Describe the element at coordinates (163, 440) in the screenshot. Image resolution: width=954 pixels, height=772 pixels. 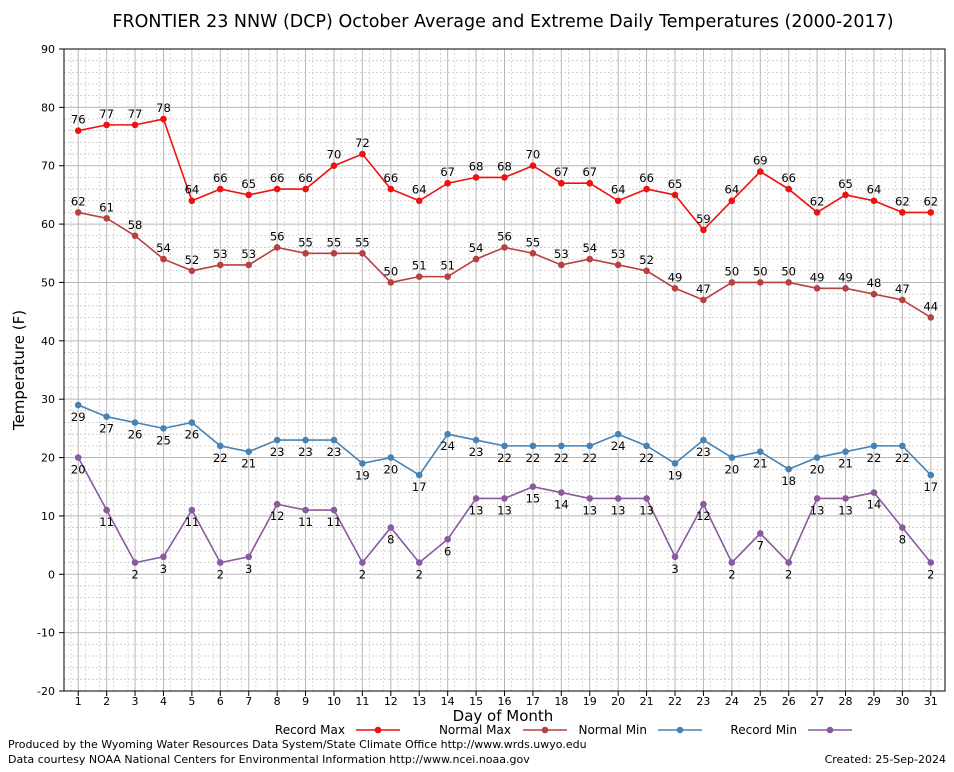
I see `data-label: 25` at that location.